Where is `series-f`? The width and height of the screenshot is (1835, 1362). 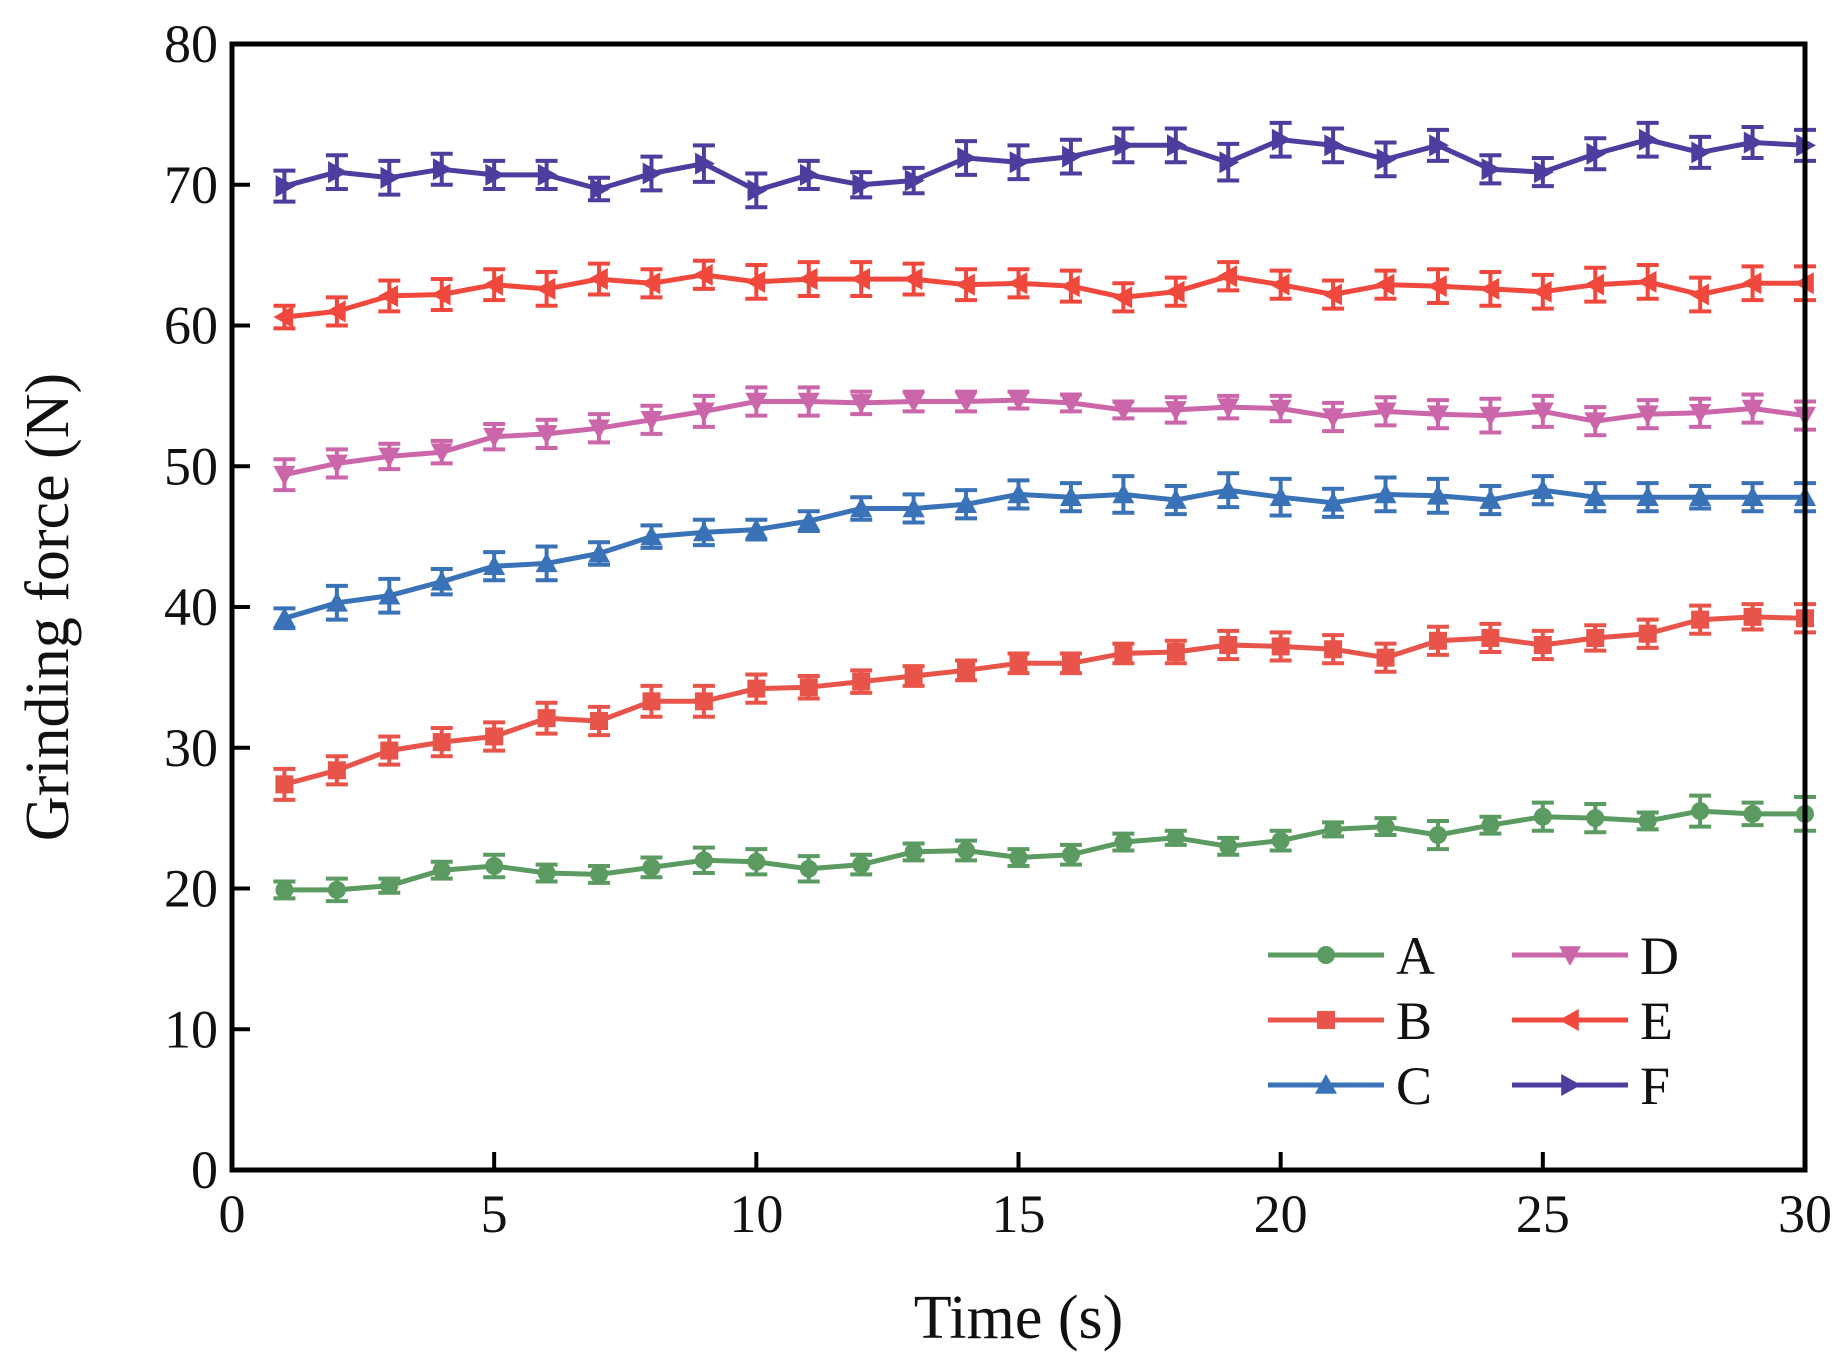 series-f is located at coordinates (1044, 165).